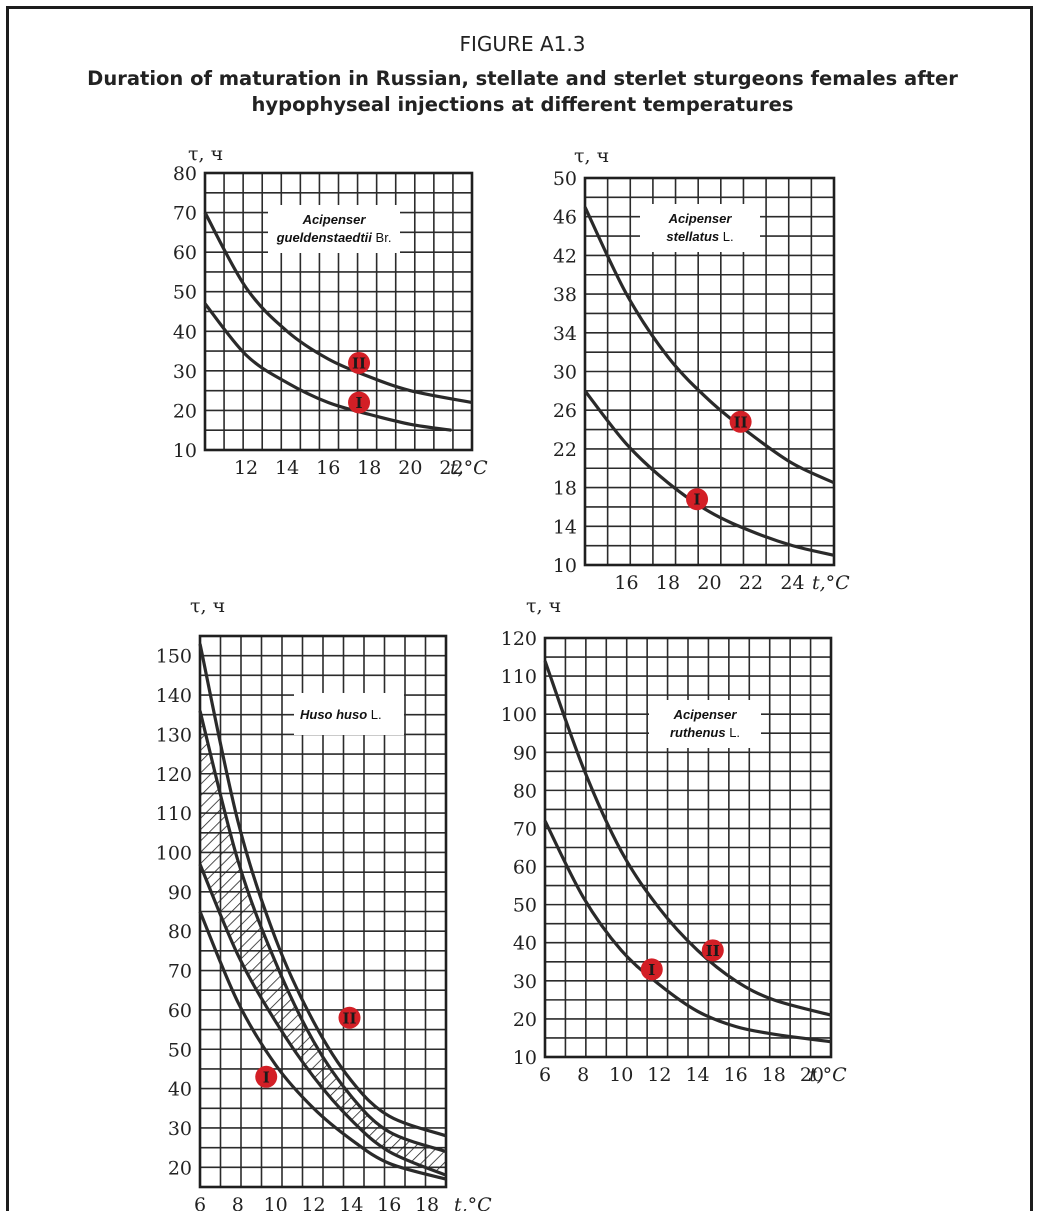 The height and width of the screenshot is (1211, 1045). Describe the element at coordinates (174, 696) in the screenshot. I see `y-tick-label: 140` at that location.